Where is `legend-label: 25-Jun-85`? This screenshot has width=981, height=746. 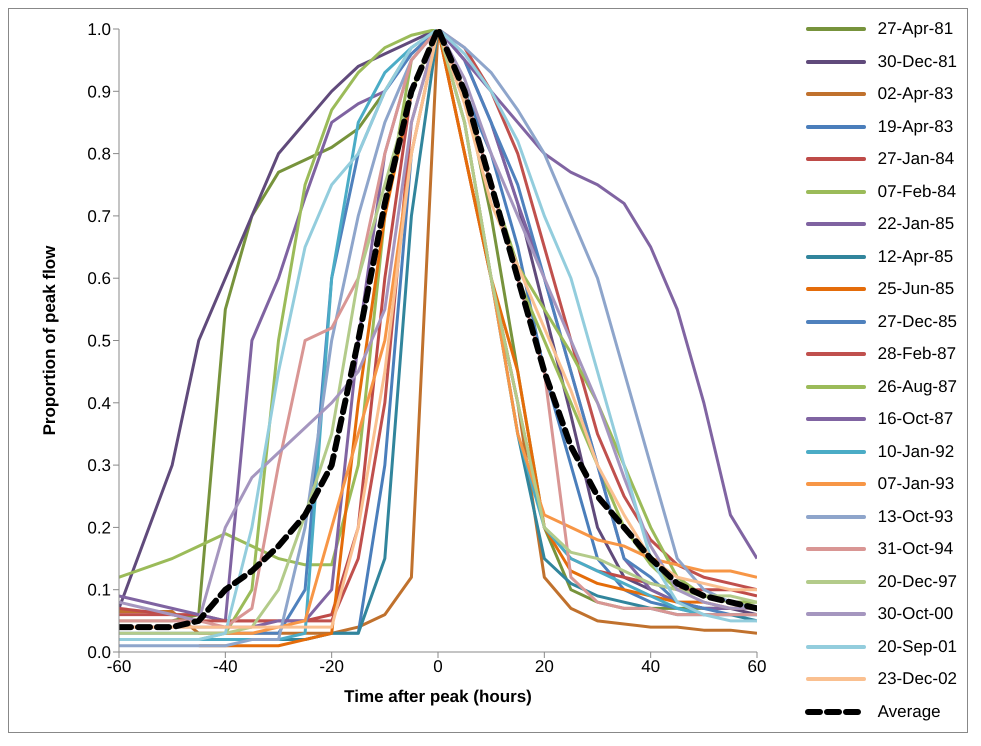 legend-label: 25-Jun-85 is located at coordinates (916, 289).